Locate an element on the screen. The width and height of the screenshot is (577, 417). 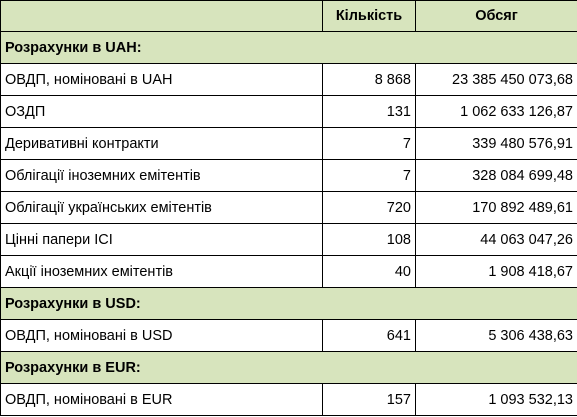
row-volume: 170 892 489,61 is located at coordinates (496, 207).